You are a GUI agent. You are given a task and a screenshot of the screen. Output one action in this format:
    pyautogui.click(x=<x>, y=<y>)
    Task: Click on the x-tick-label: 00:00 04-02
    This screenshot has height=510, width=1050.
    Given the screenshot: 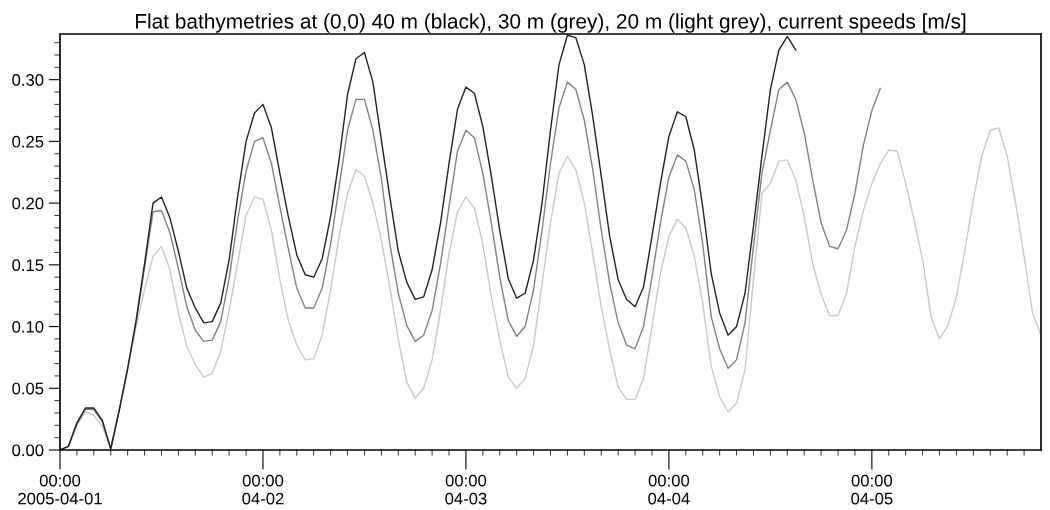 What is the action you would take?
    pyautogui.click(x=263, y=489)
    